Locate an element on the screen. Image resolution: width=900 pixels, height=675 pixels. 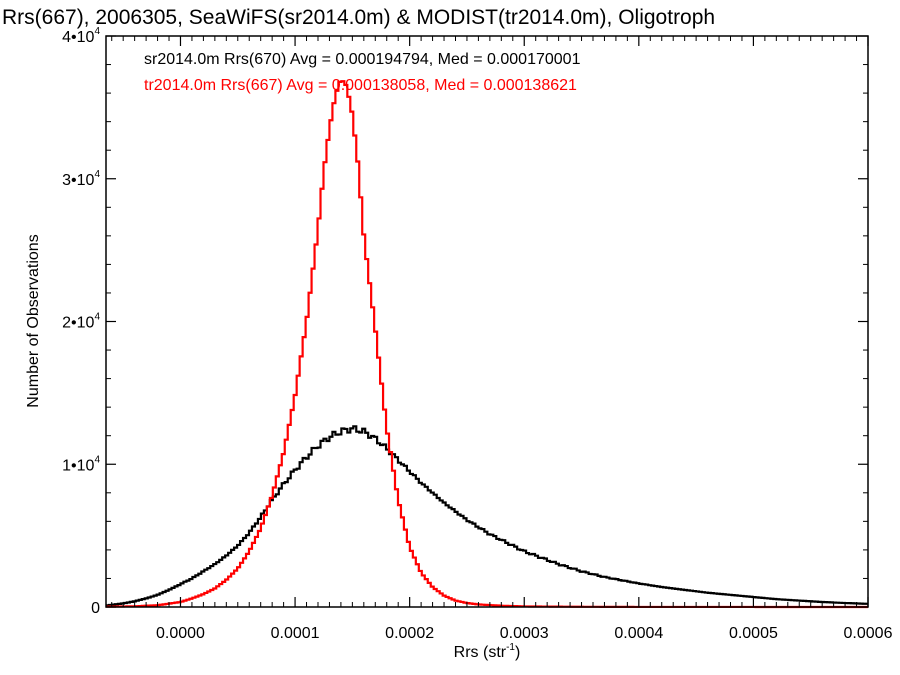
x-axis-label-sup: -1 is located at coordinates (510, 647).